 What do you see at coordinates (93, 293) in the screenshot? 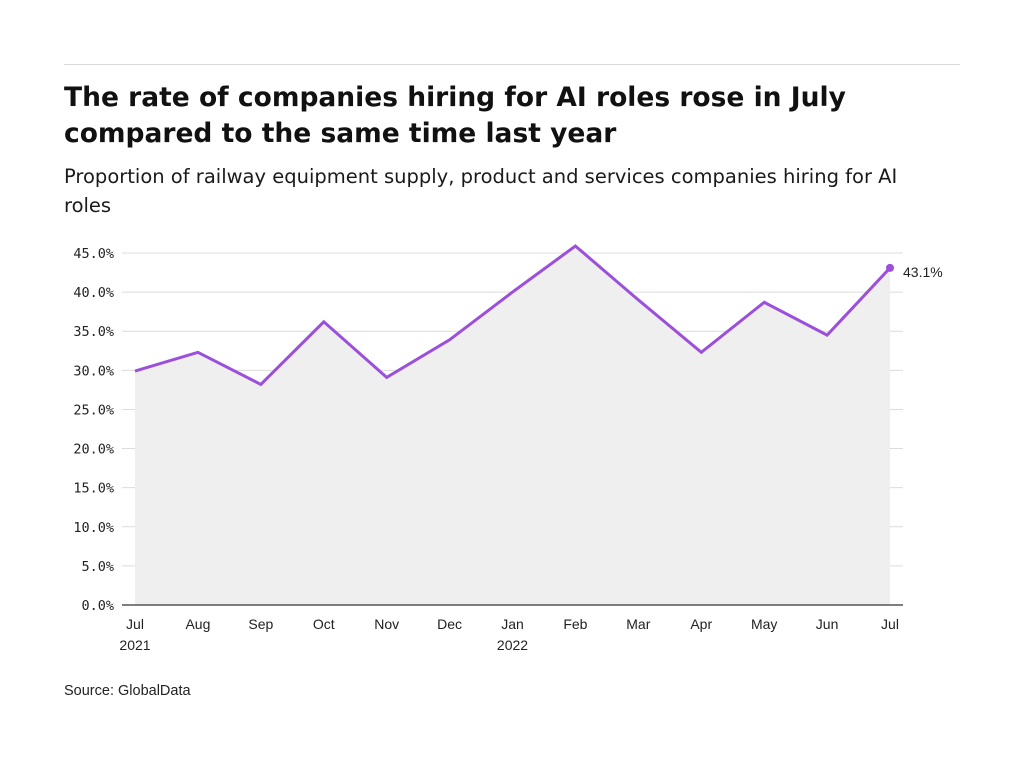
I see `y-tick-label: 40.0%` at bounding box center [93, 293].